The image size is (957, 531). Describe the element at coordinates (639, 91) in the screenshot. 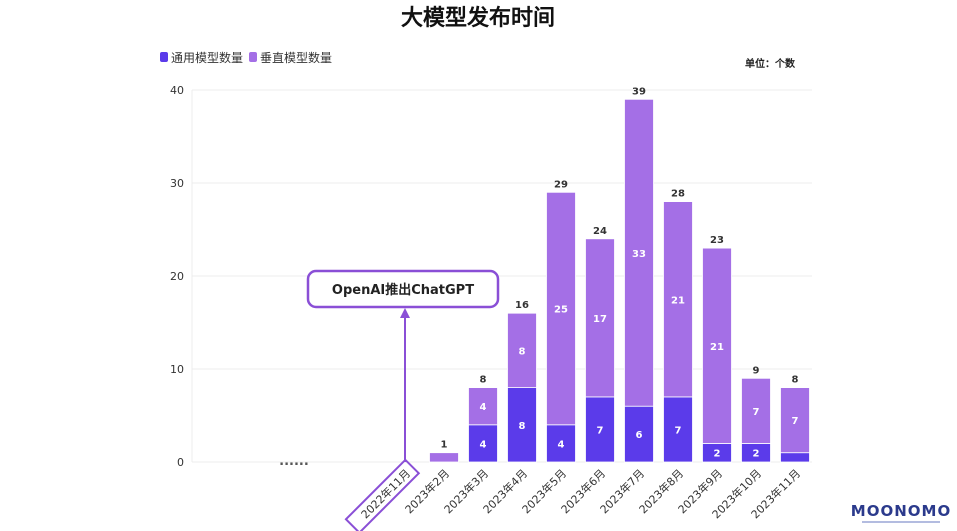

I see `bar-total-label: 39` at that location.